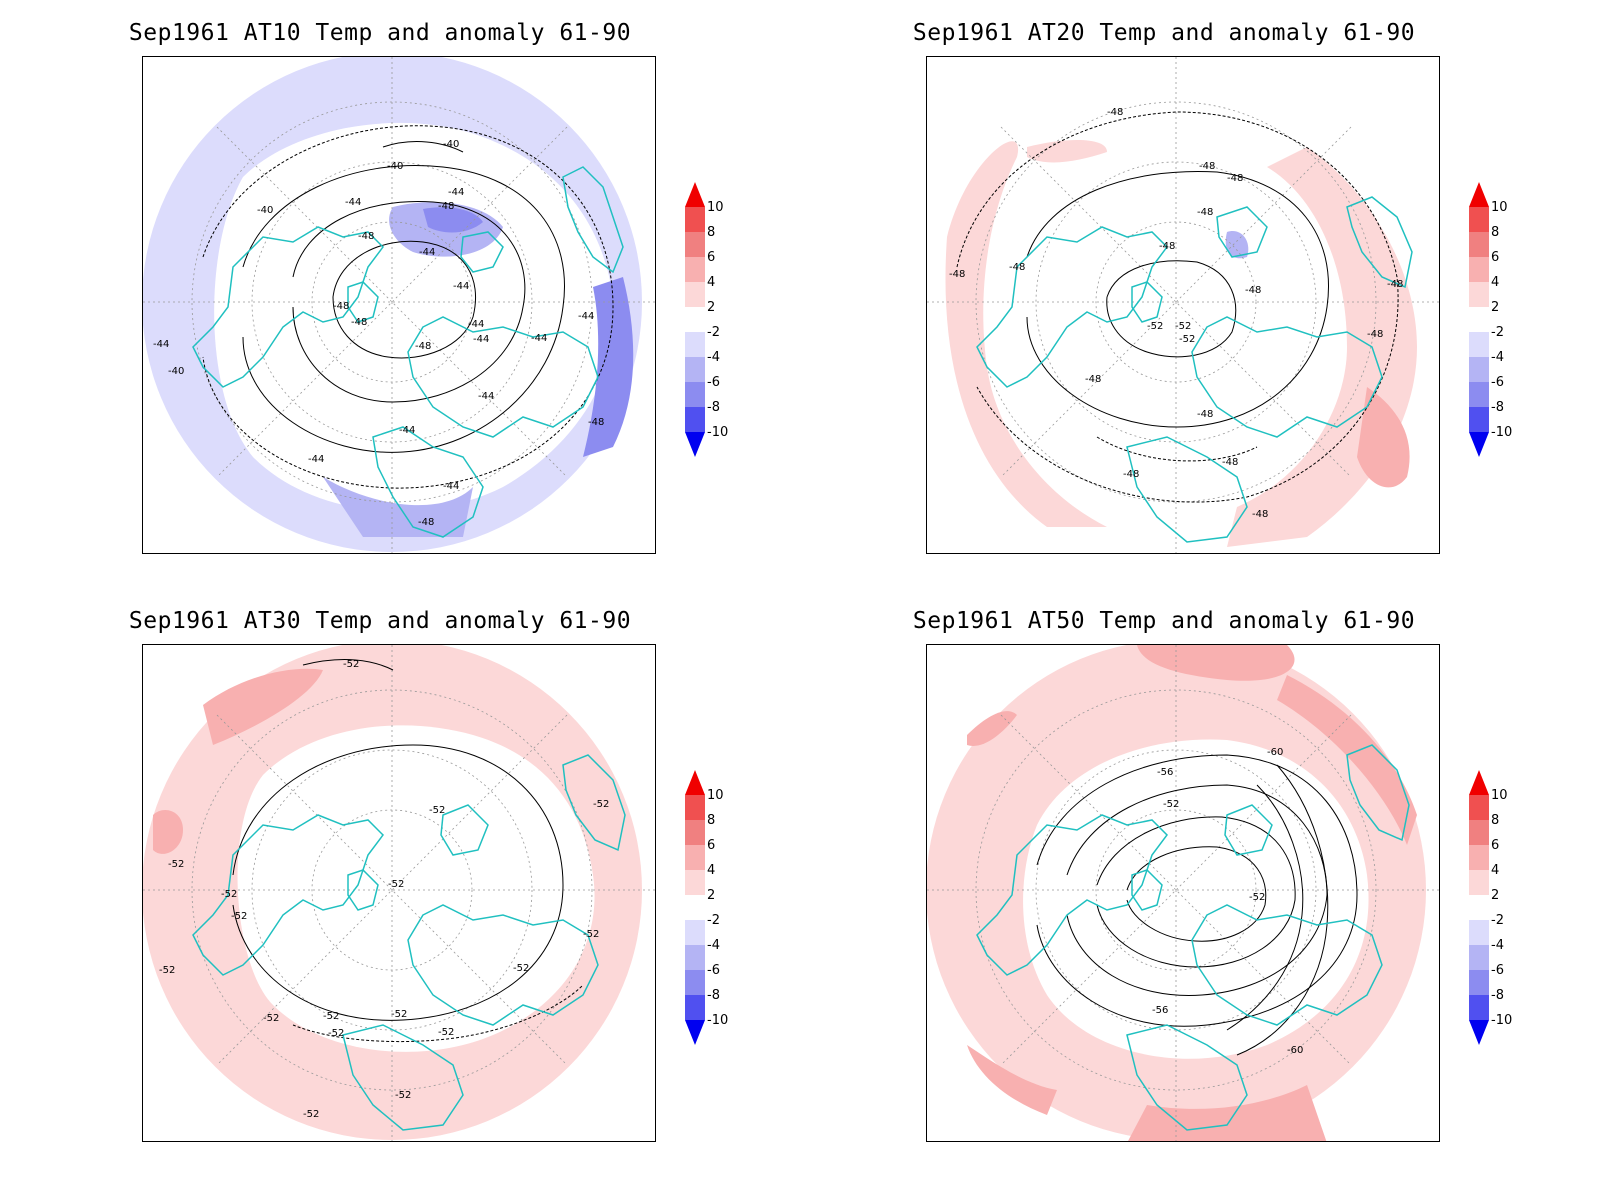 The image size is (1600, 1200). What do you see at coordinates (695, 319) in the screenshot?
I see `colorbar-strip` at bounding box center [695, 319].